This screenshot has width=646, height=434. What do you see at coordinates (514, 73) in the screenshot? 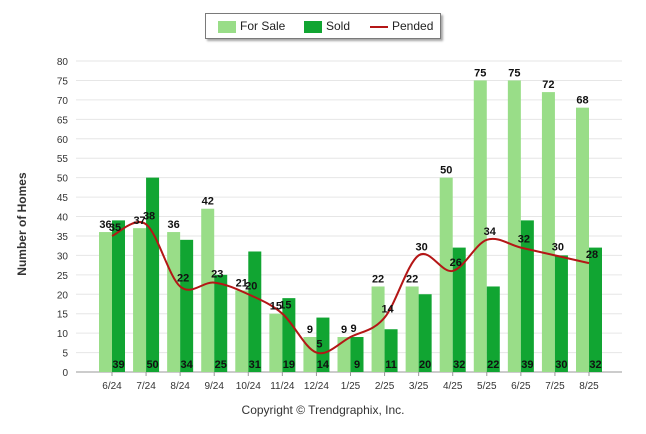
I see `data-label-for-sale: 75` at bounding box center [514, 73].